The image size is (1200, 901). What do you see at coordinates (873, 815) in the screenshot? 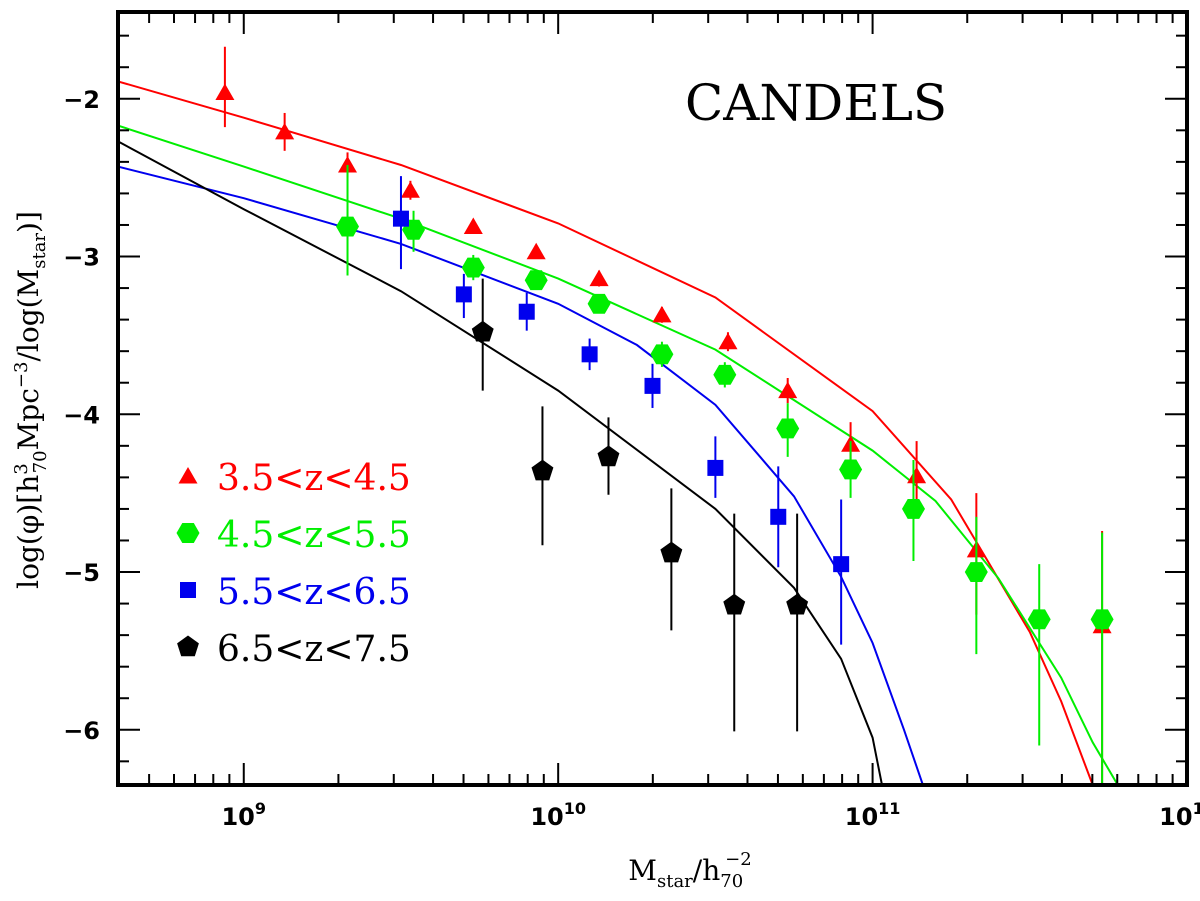
I see `x-tick-label: 1011` at bounding box center [873, 815].